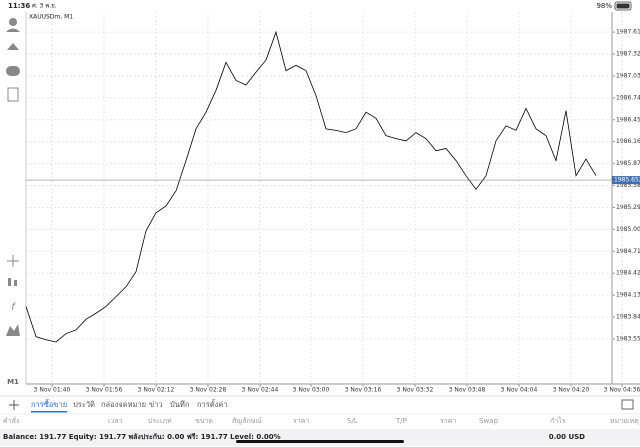 Image resolution: width=640 pixels, height=447 pixels. I want to click on y-tick-label: 1987.030, so click(628, 75).